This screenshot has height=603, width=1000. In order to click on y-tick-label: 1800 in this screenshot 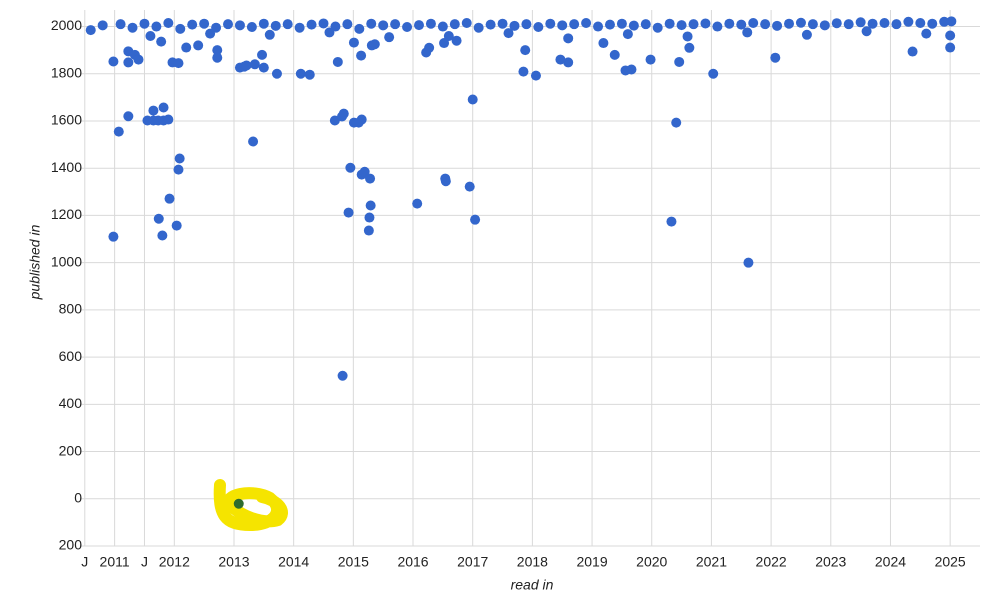, I will do `click(66, 72)`.